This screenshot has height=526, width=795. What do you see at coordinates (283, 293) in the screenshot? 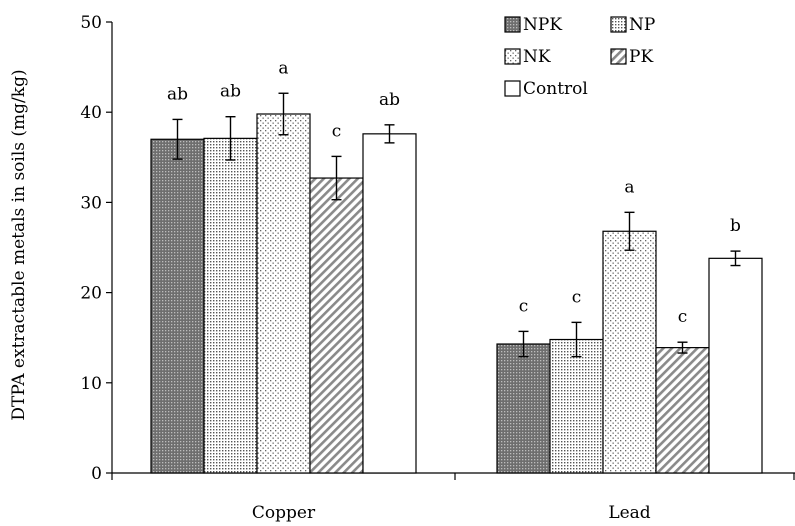
I see `bar-nk-copper` at bounding box center [283, 293].